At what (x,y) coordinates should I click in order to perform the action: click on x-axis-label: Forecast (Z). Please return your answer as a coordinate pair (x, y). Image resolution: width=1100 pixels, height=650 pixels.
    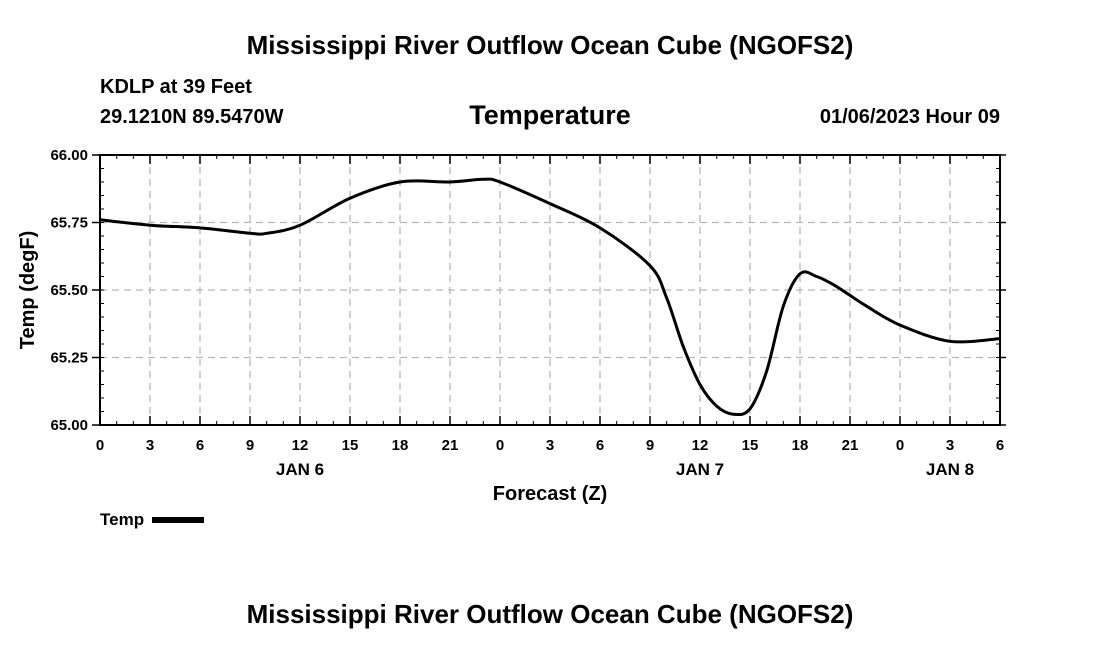
    Looking at the image, I should click on (550, 494).